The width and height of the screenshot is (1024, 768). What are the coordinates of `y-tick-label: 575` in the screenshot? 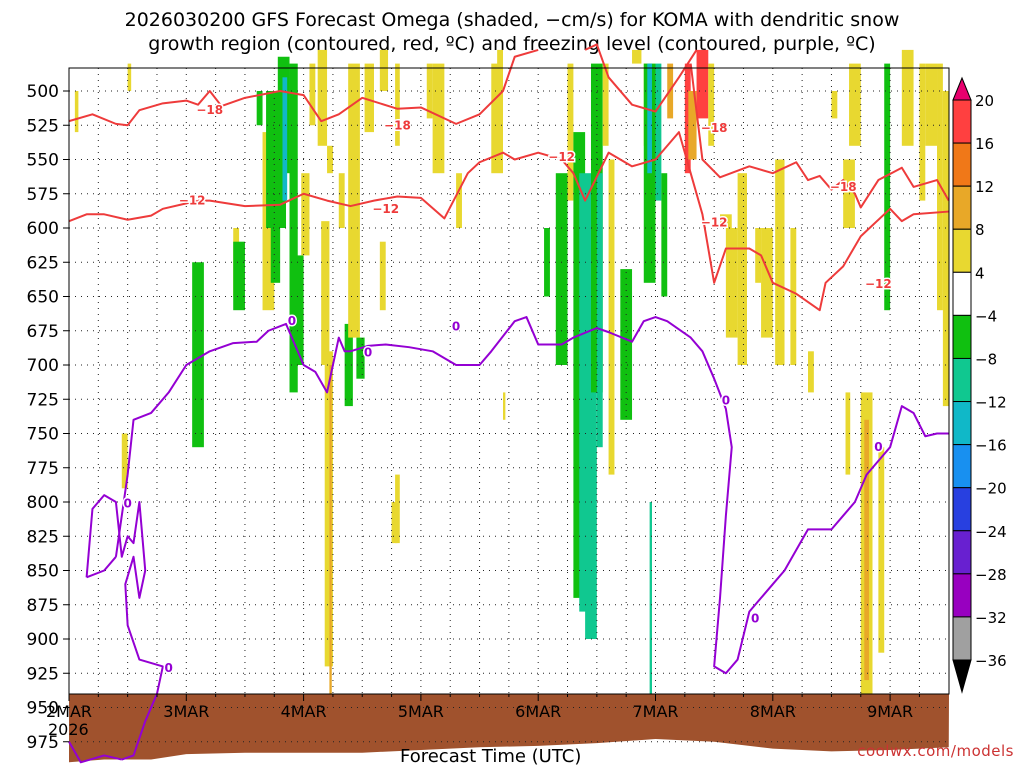 It's located at (43, 195).